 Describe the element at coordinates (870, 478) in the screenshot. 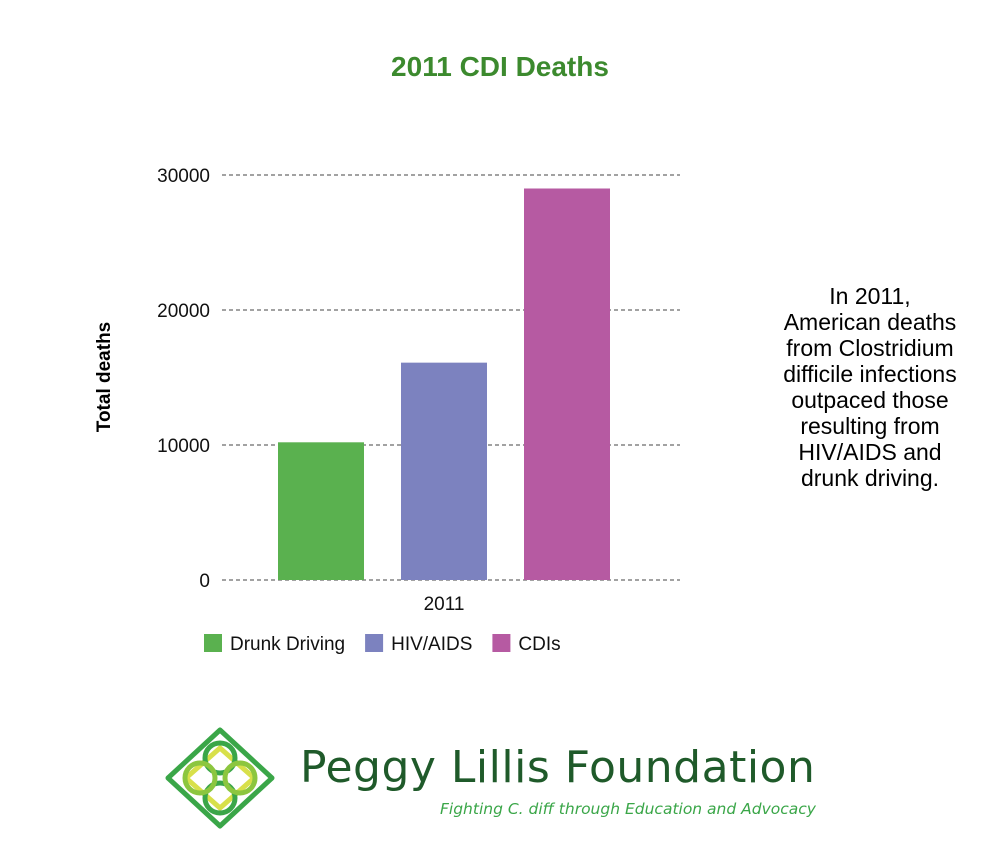

I see `callout-line: drunk driving.` at that location.